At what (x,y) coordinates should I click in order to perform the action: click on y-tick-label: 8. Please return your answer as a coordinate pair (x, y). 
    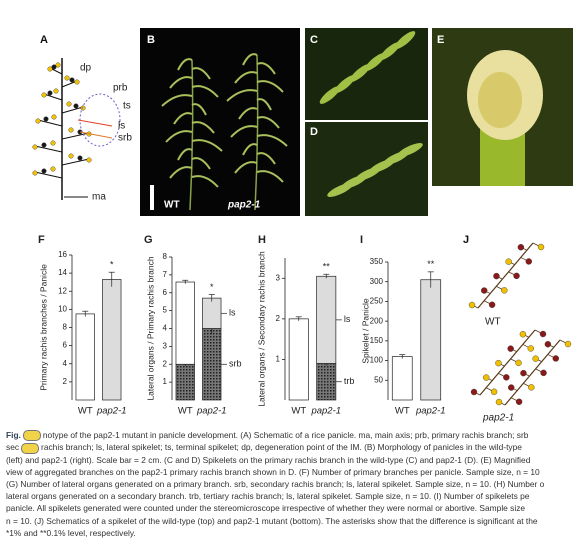
    Looking at the image, I should click on (165, 256).